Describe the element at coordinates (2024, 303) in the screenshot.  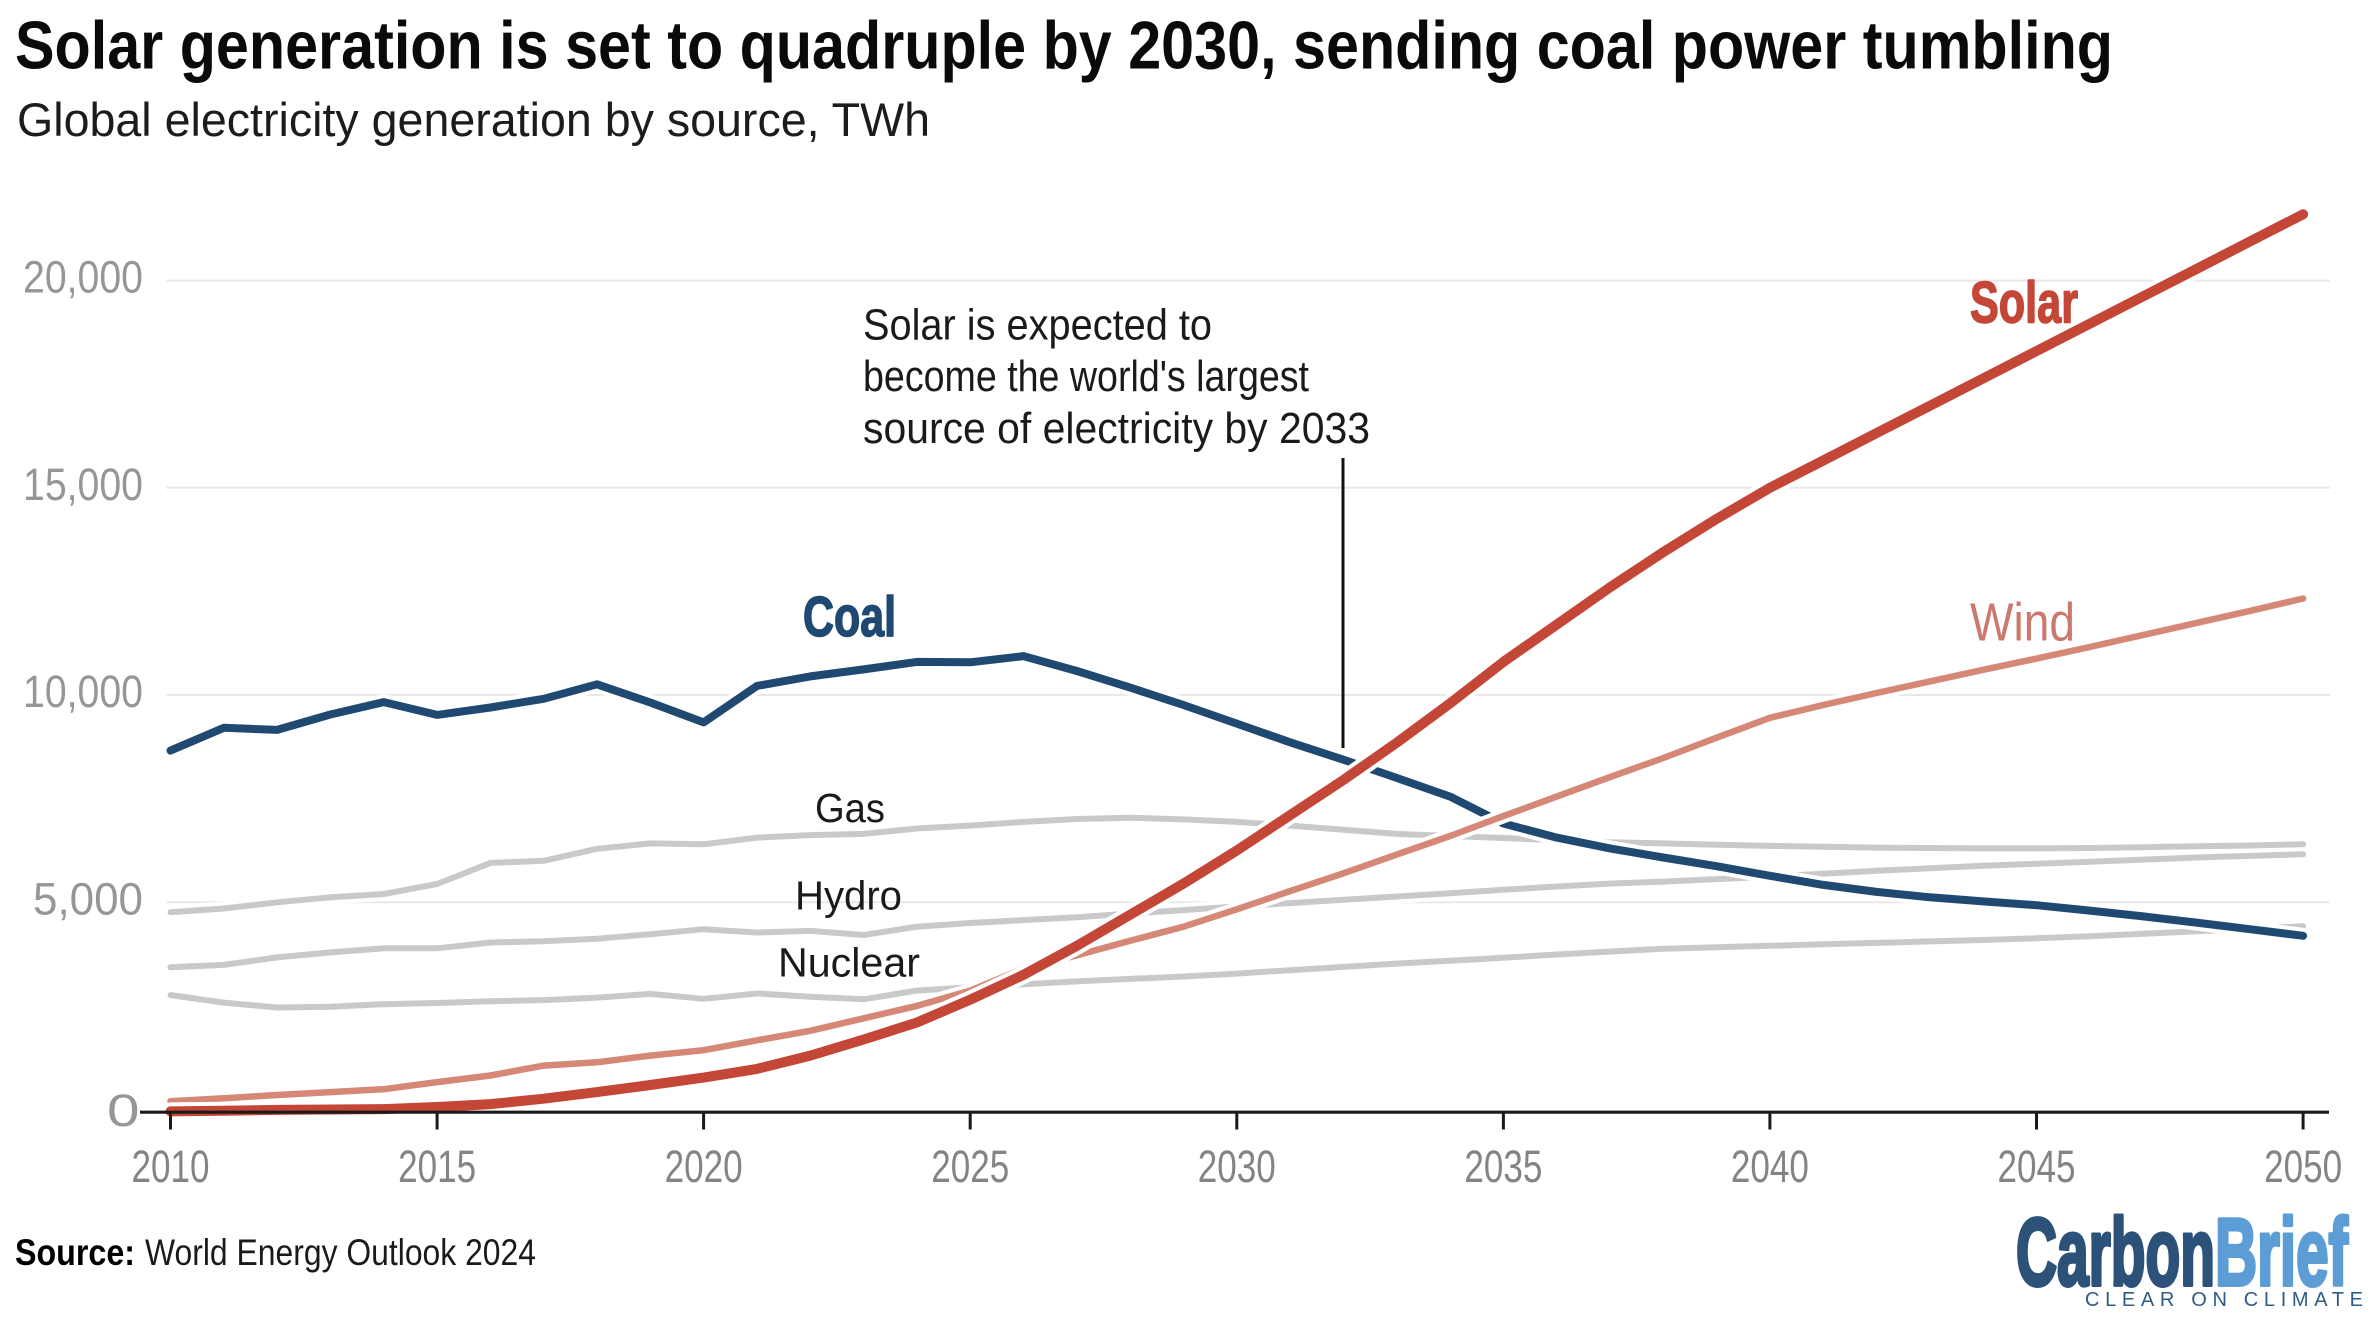
I see `svg-text: Solar` at that location.